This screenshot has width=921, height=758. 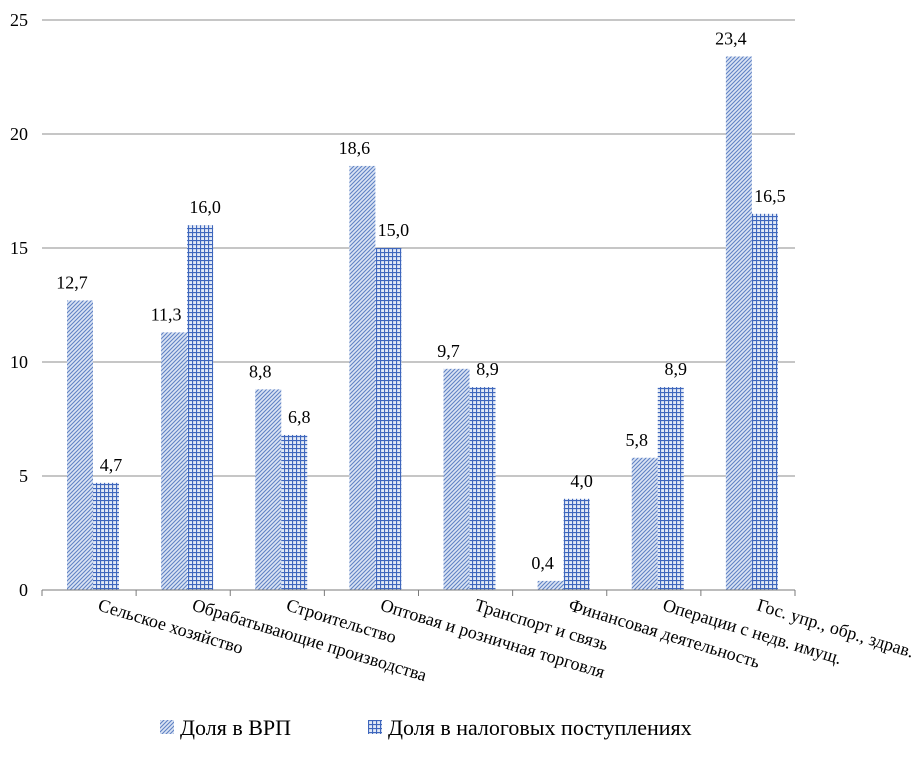 What do you see at coordinates (19, 20) in the screenshot?
I see `y-tick-label: 25` at bounding box center [19, 20].